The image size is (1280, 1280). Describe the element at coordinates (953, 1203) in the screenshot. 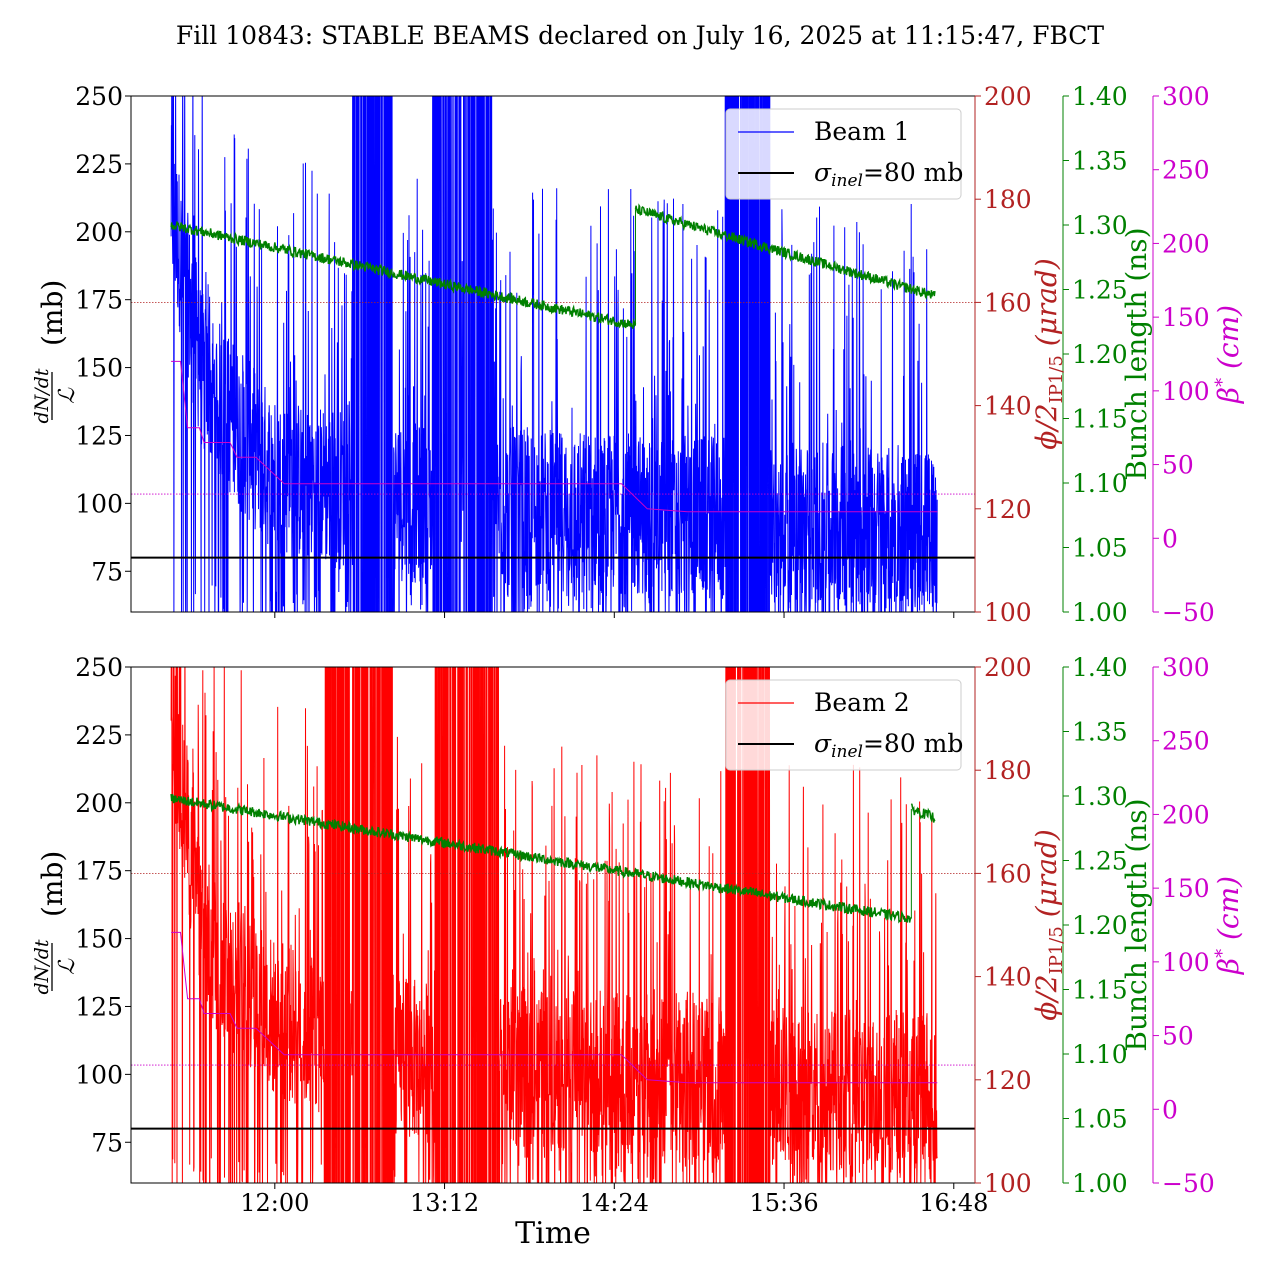

I see `x-axis-tick-label: 16:48` at that location.